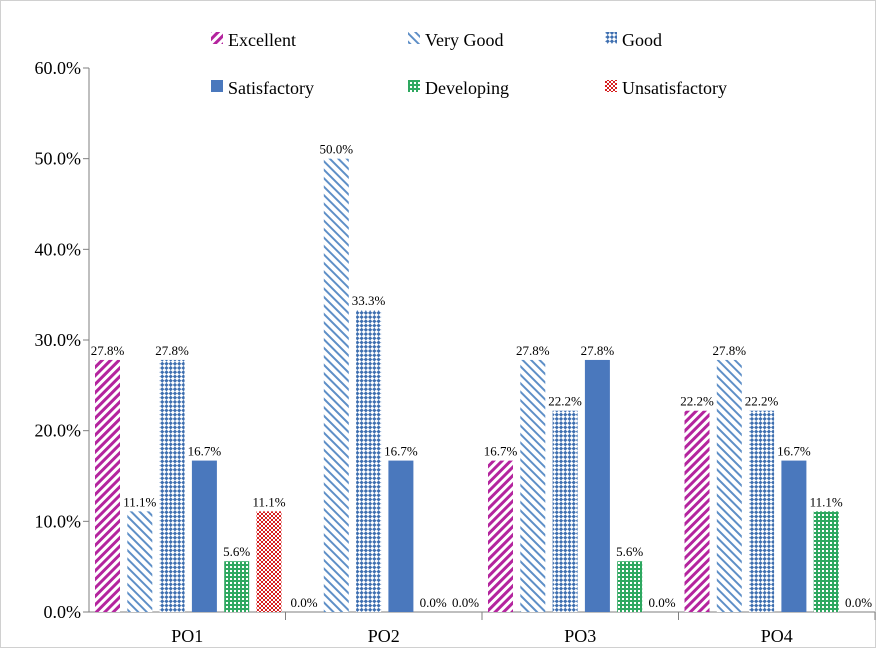  Describe the element at coordinates (674, 88) in the screenshot. I see `legend-label: Unsatisfactory` at that location.